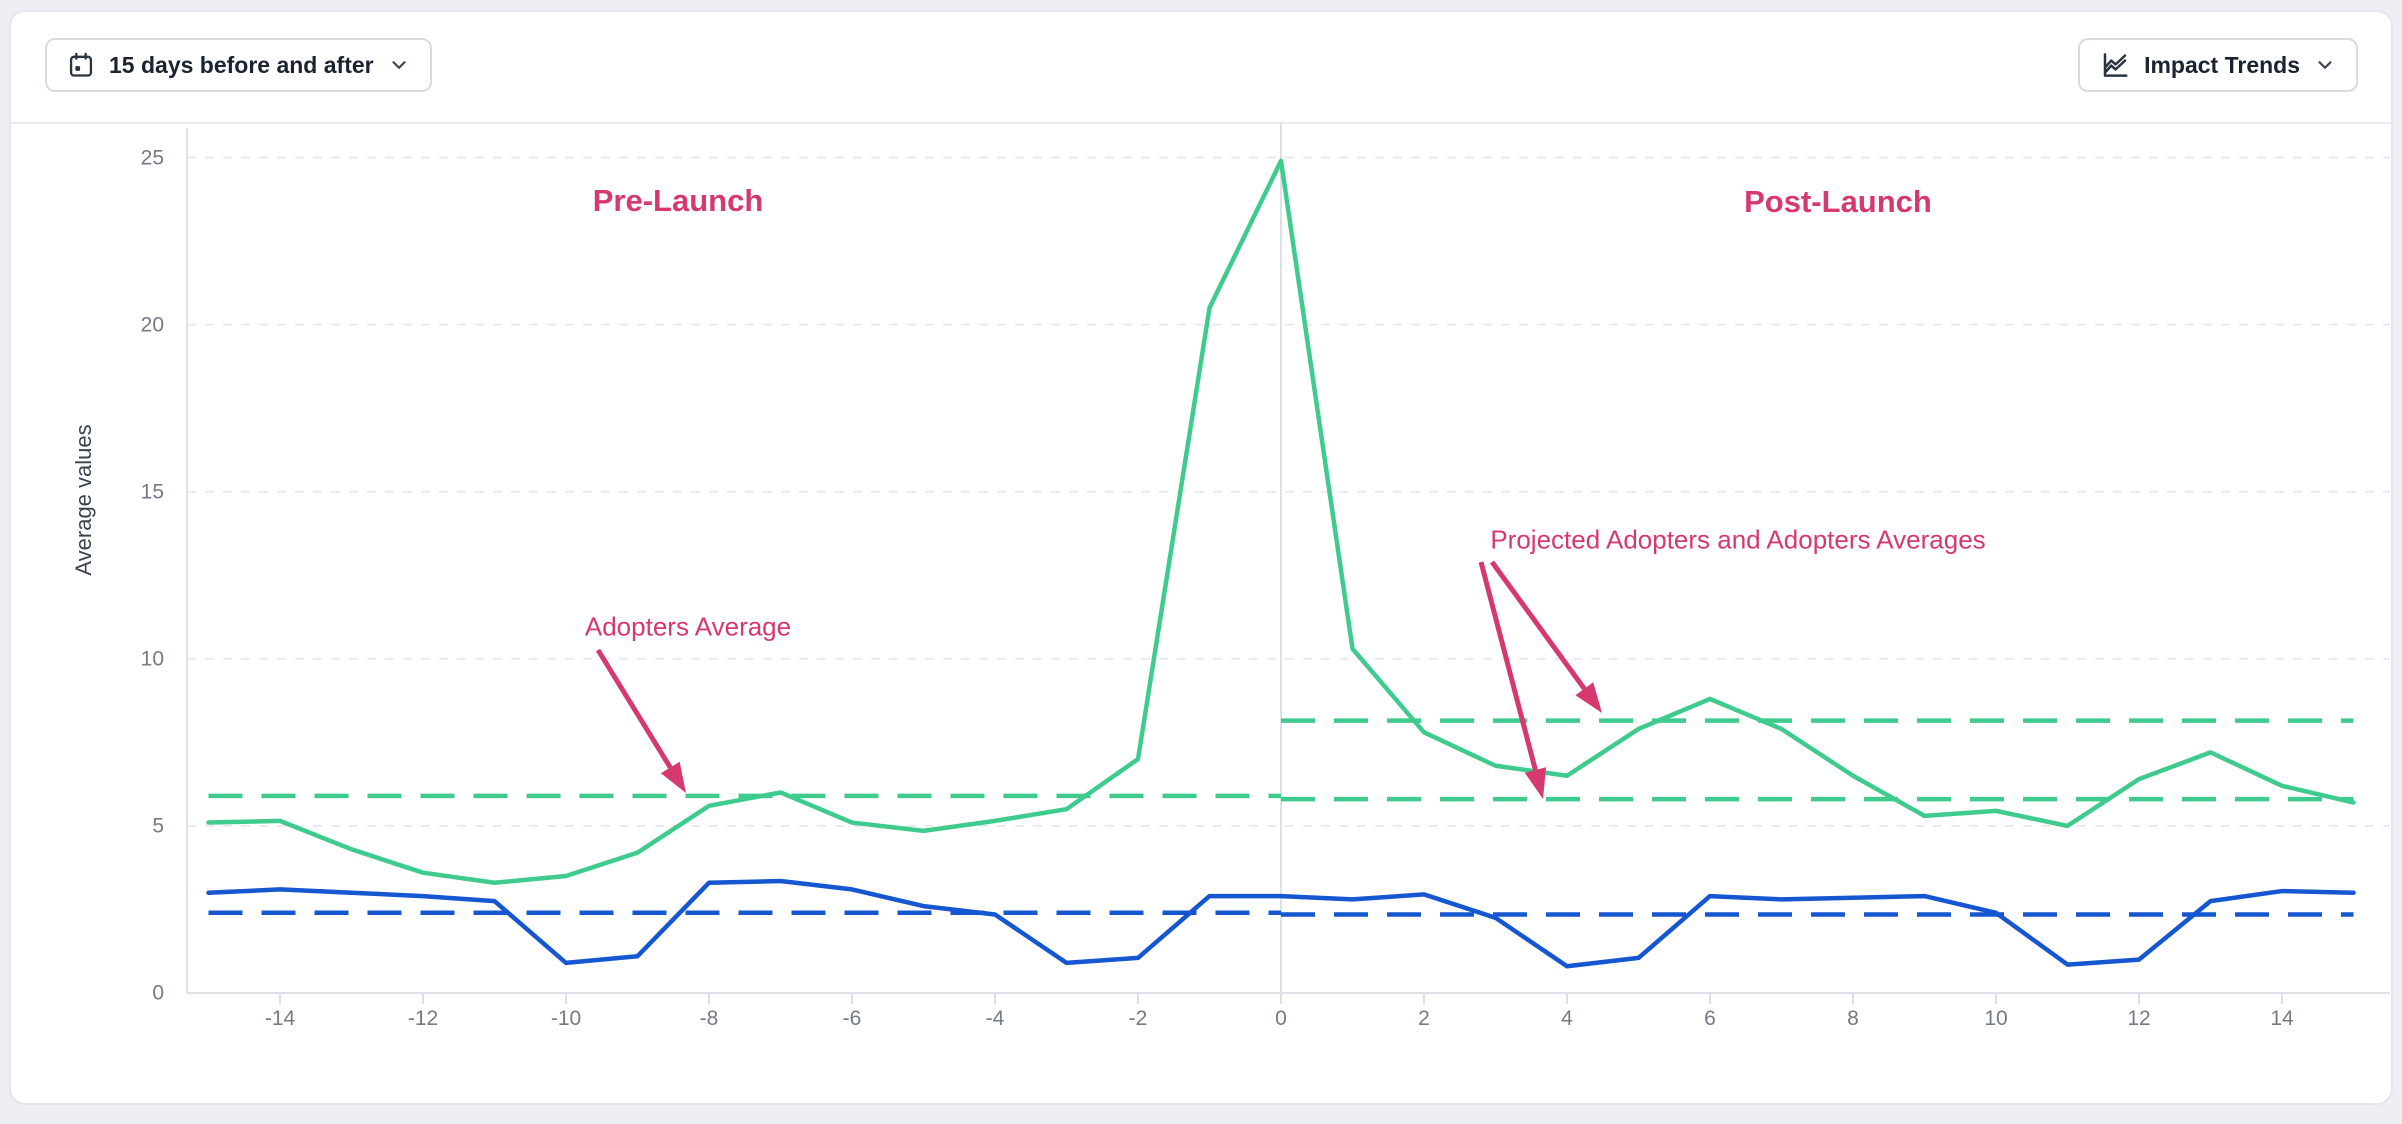 This screenshot has height=1124, width=2402. Describe the element at coordinates (152, 659) in the screenshot. I see `y-tick-label: 10` at that location.